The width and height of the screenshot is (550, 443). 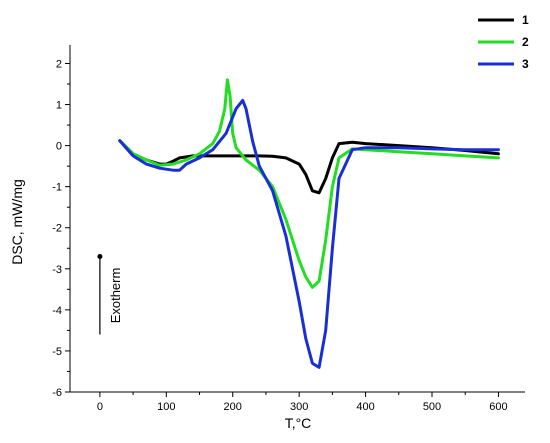 I want to click on x-axis-label: T,°C, so click(x=298, y=423).